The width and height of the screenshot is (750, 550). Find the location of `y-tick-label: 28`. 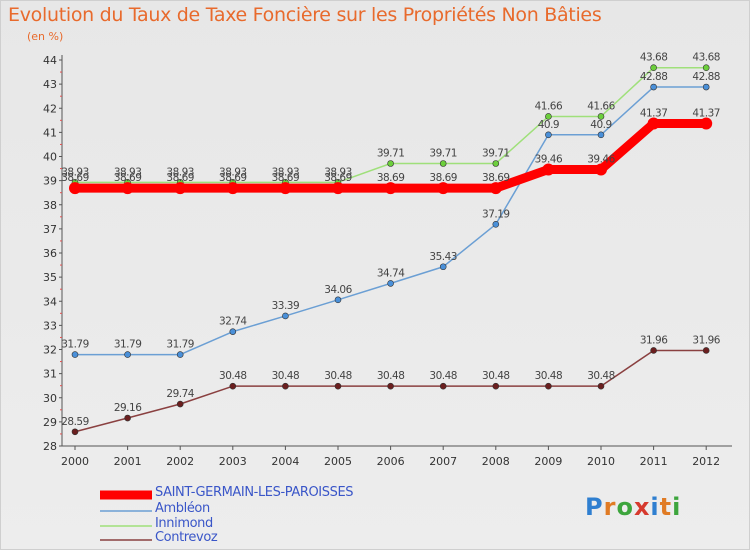

y-tick-label: 28 is located at coordinates (50, 446).